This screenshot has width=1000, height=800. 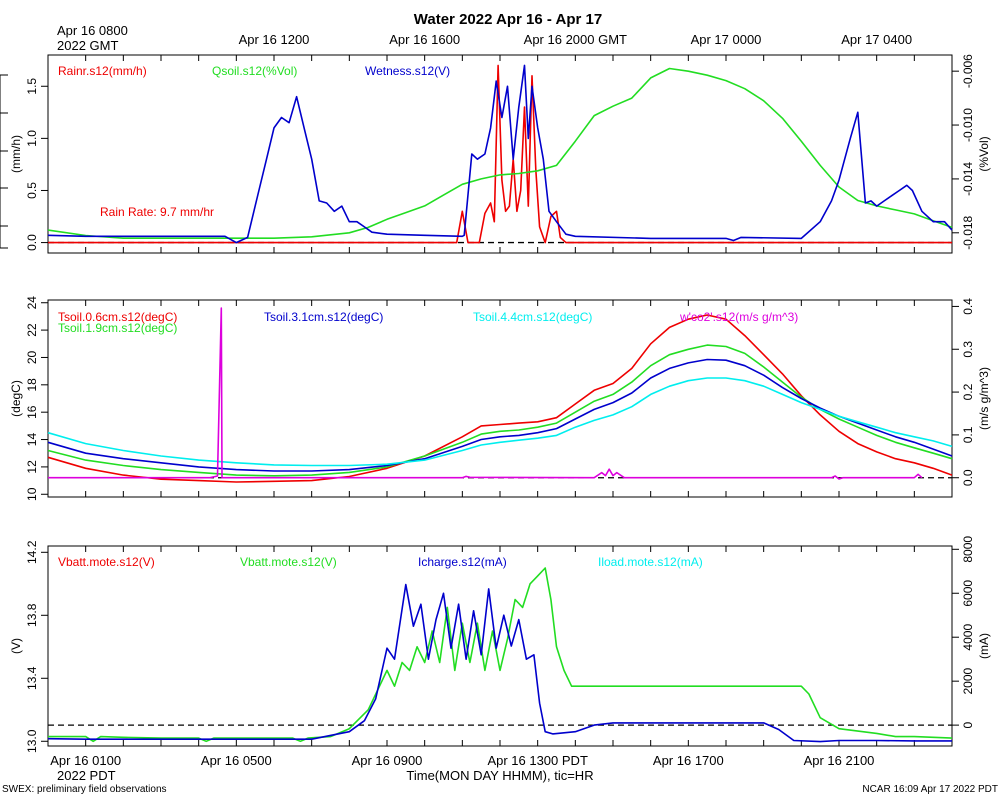 What do you see at coordinates (688, 760) in the screenshot?
I see `bottom-axis-label: Apr 16 1700` at bounding box center [688, 760].